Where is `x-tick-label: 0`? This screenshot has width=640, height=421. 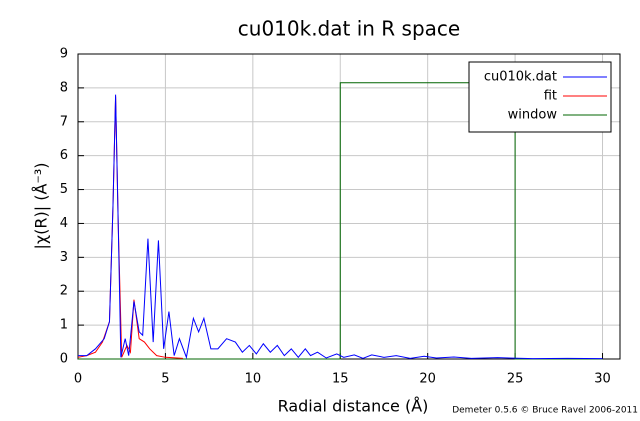
x-tick-label: 0 is located at coordinates (78, 379).